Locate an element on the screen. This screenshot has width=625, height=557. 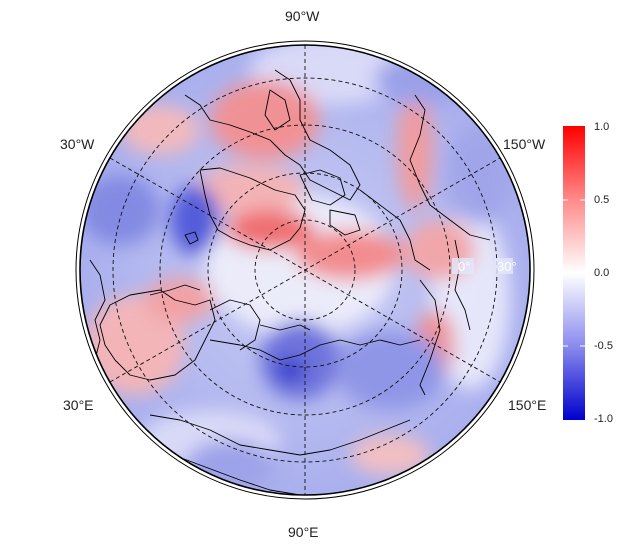
colorbar-gradient is located at coordinates (574, 273).